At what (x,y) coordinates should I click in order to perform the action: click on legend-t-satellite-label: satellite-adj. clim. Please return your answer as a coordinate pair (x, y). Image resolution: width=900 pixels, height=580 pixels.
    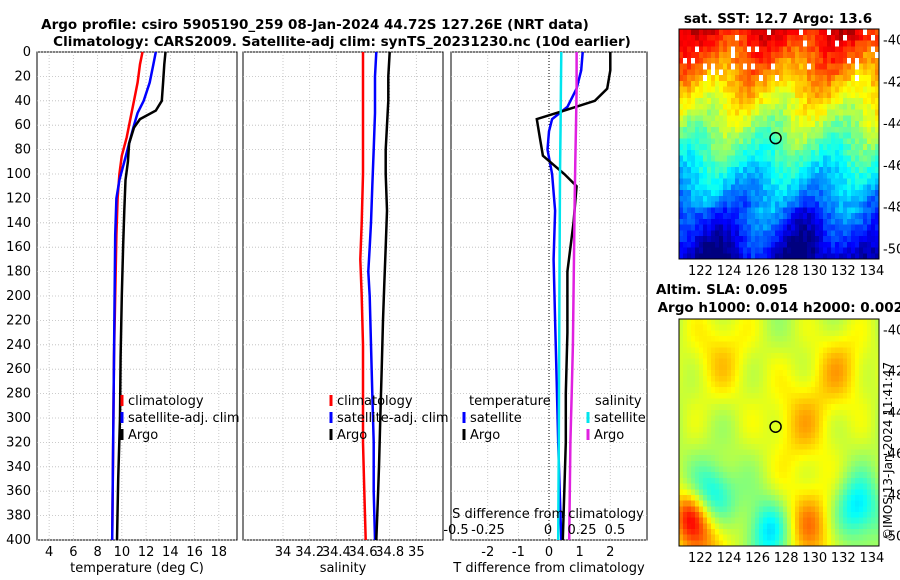
    Looking at the image, I should click on (184, 418).